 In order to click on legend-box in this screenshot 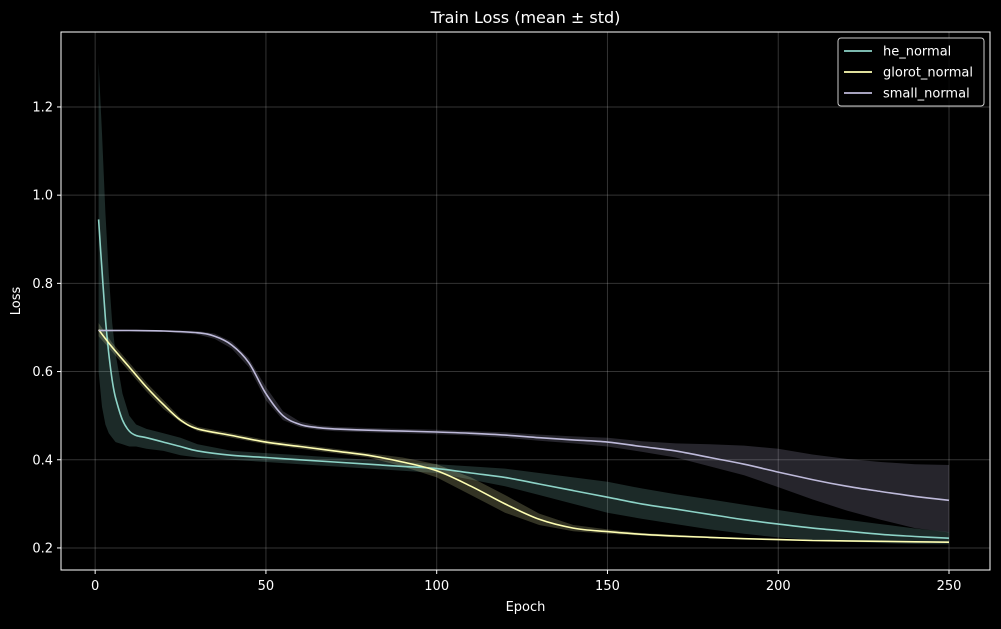, I will do `click(911, 72)`.